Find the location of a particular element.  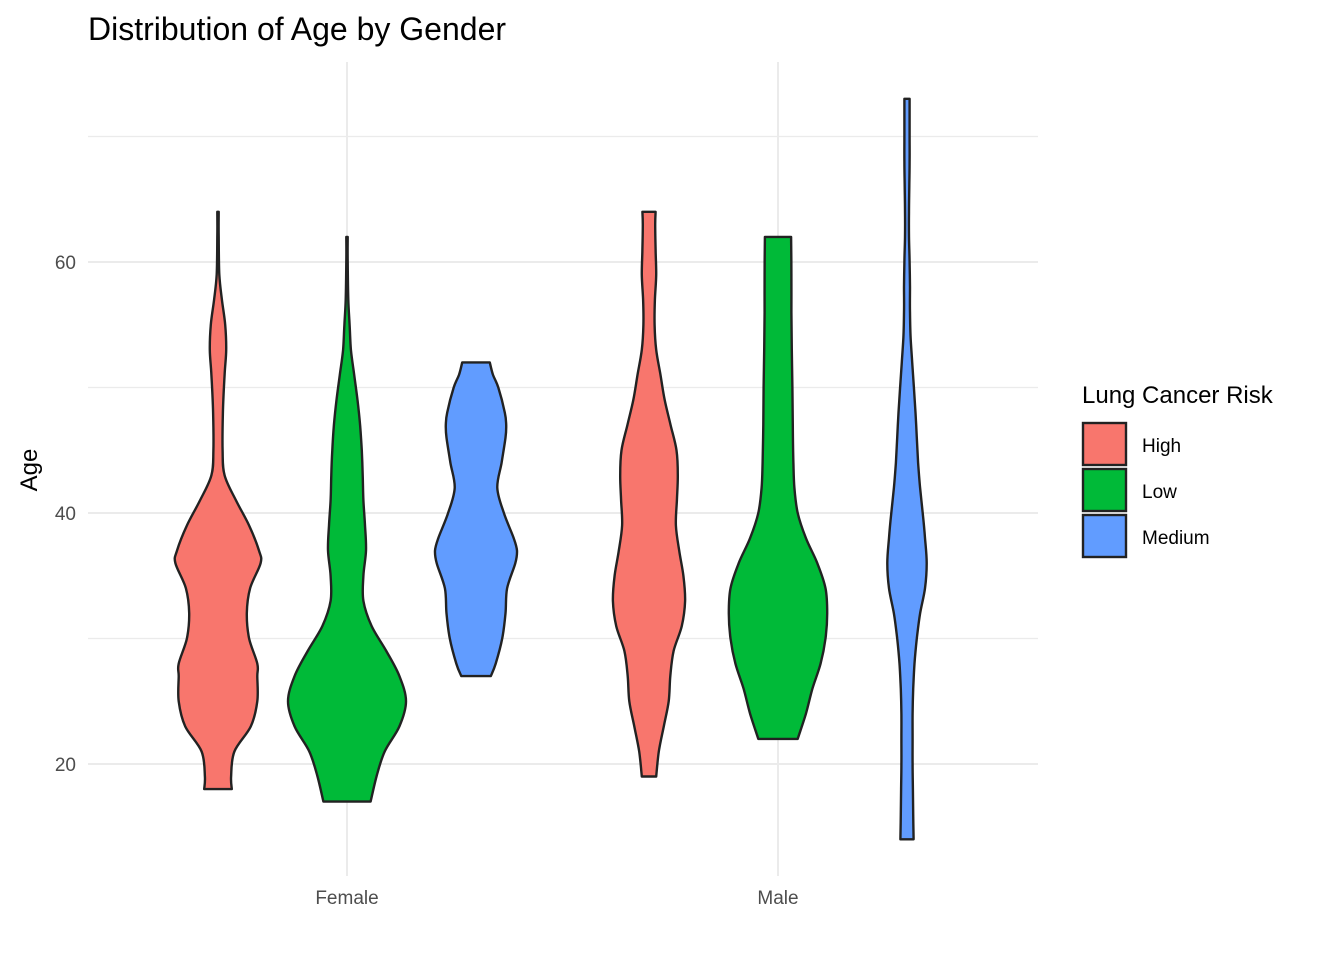

legend-key-medium is located at coordinates (1104, 536).